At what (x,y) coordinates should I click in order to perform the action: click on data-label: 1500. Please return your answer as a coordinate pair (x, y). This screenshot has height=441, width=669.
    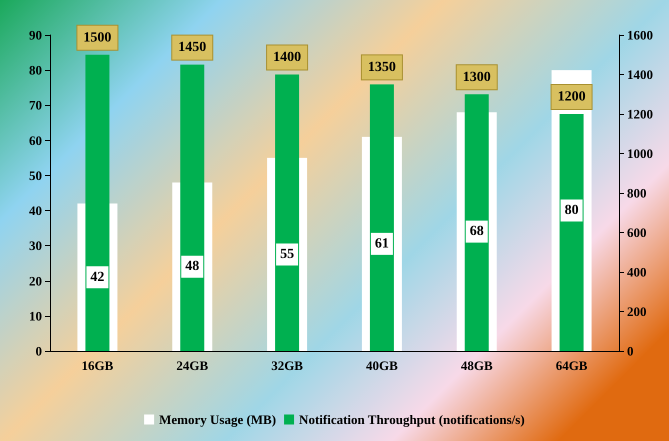
    Looking at the image, I should click on (97, 38).